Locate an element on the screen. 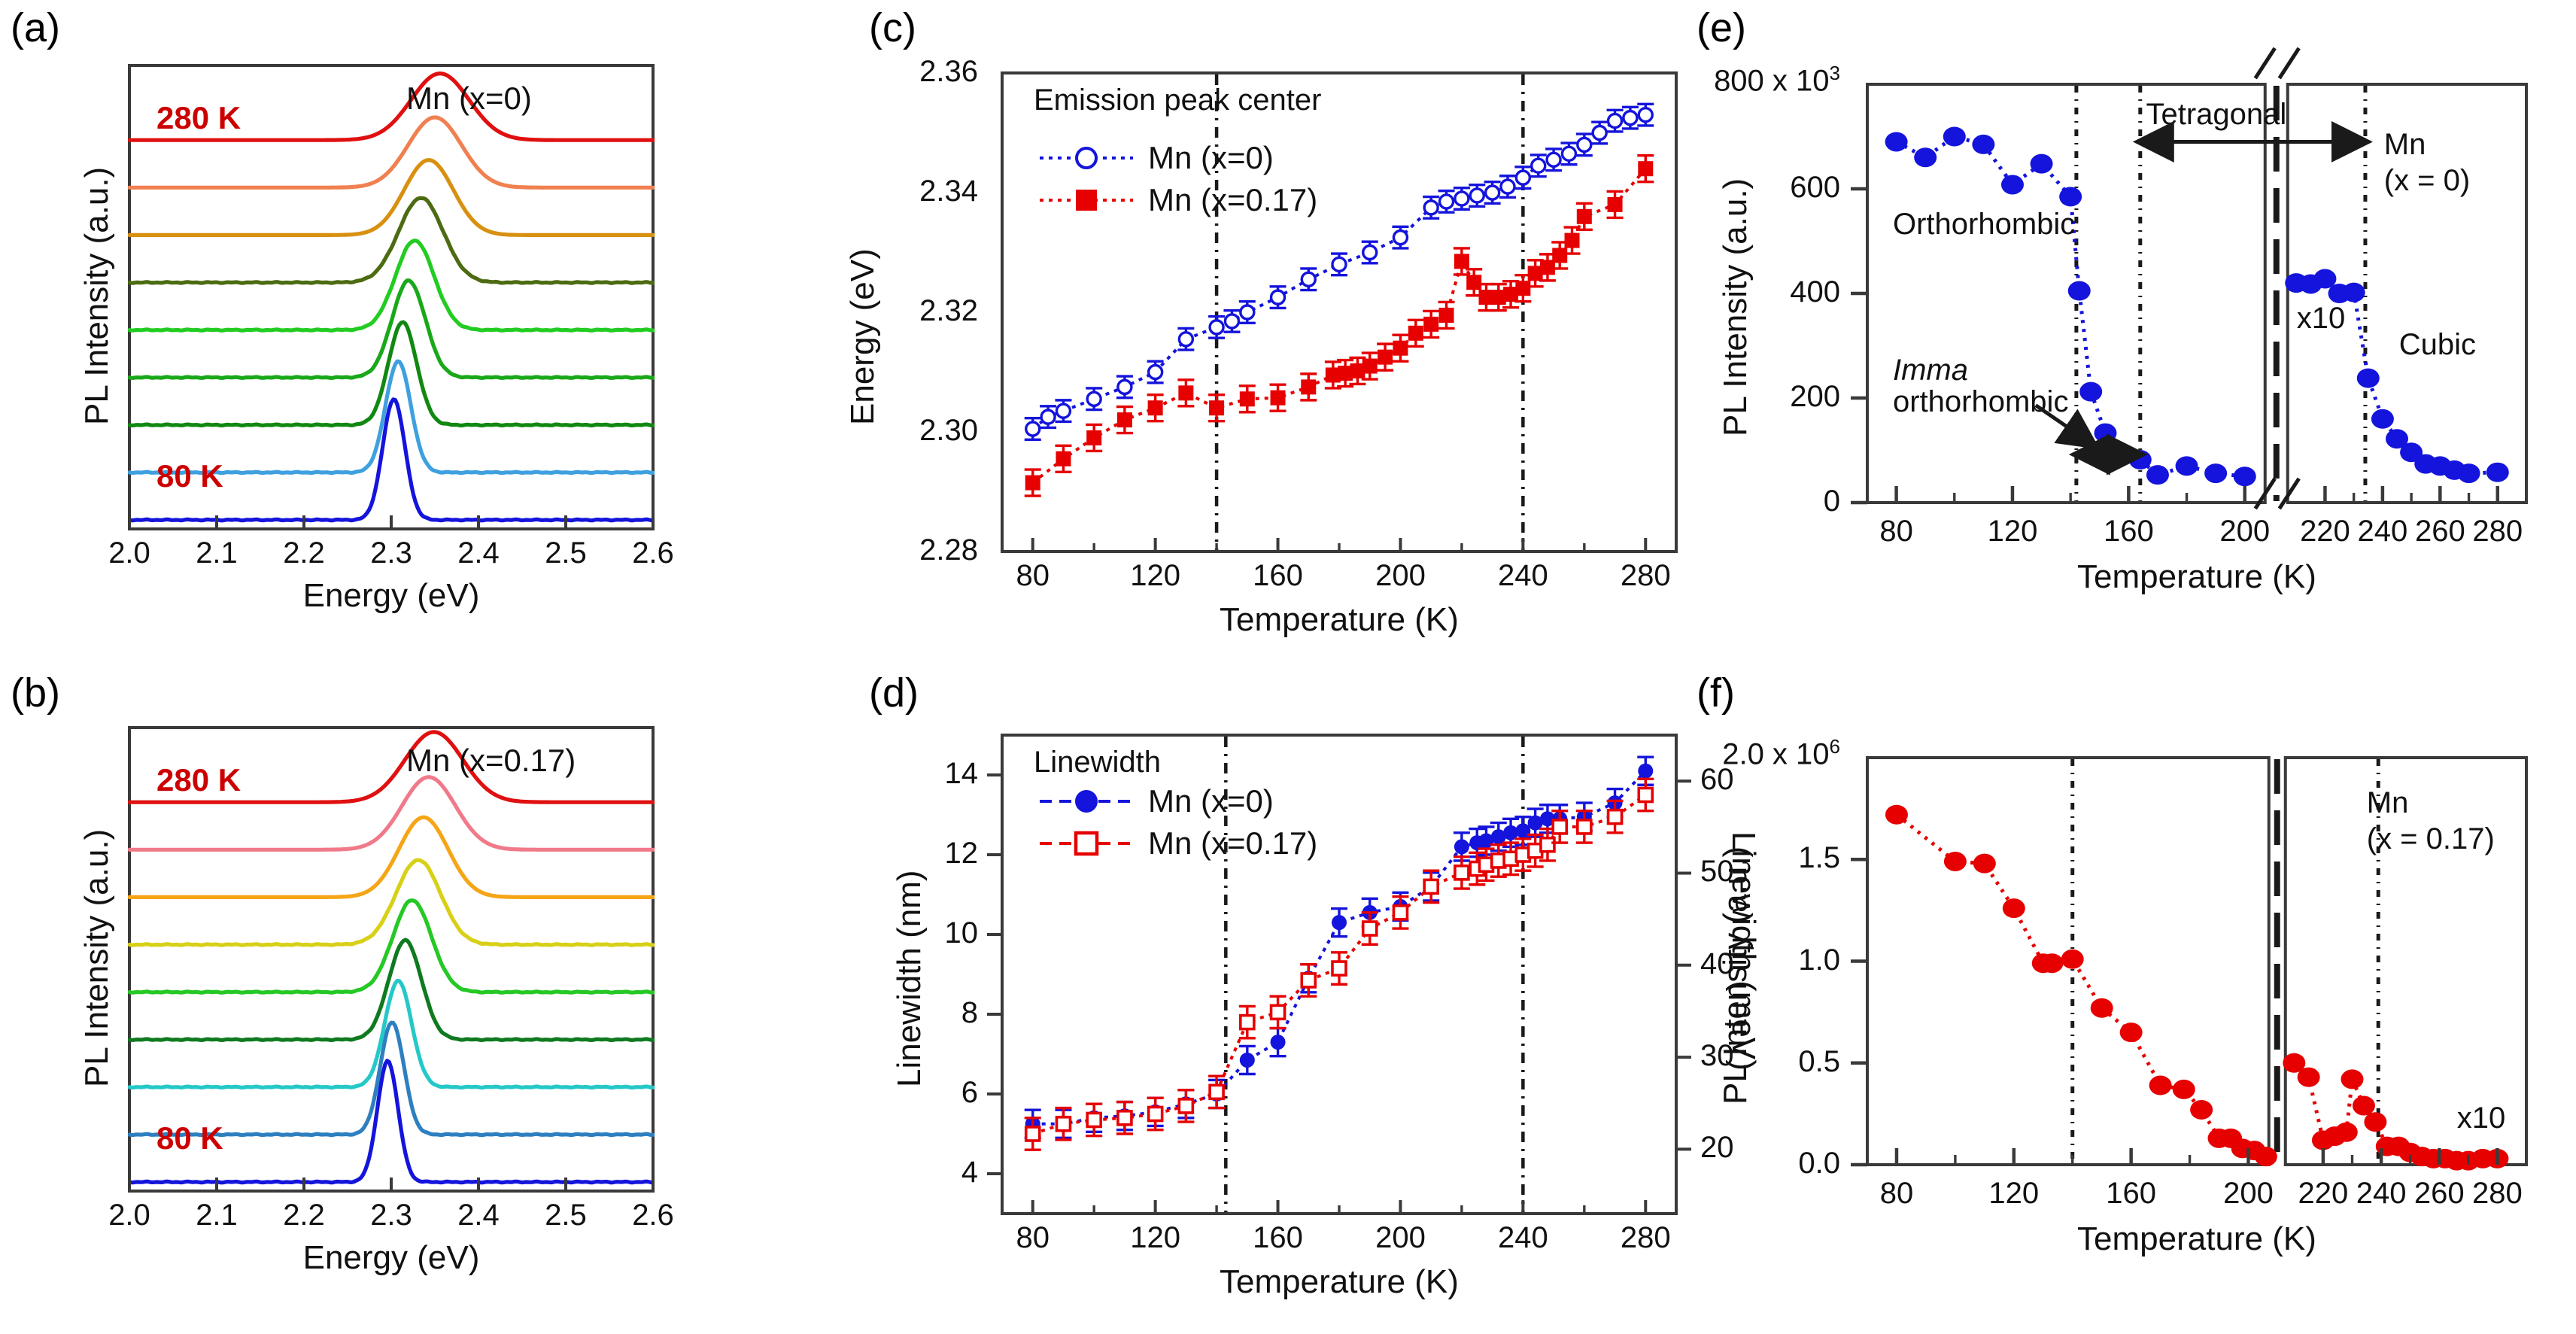 The height and width of the screenshot is (1334, 2576). panel-f-yscale: 2.0 x 106 is located at coordinates (1746, 753).